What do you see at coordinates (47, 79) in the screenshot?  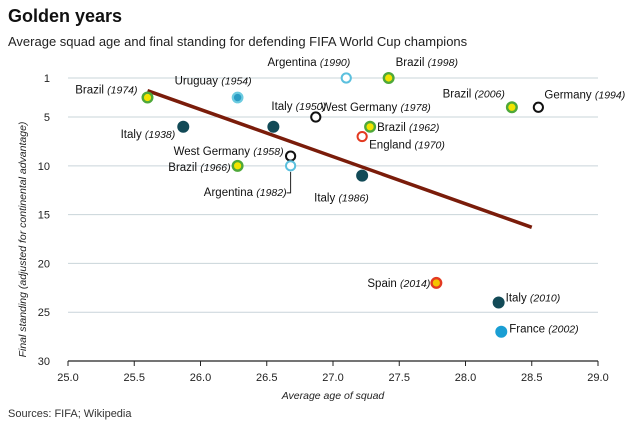 I see `y-tick-label: 1` at bounding box center [47, 79].